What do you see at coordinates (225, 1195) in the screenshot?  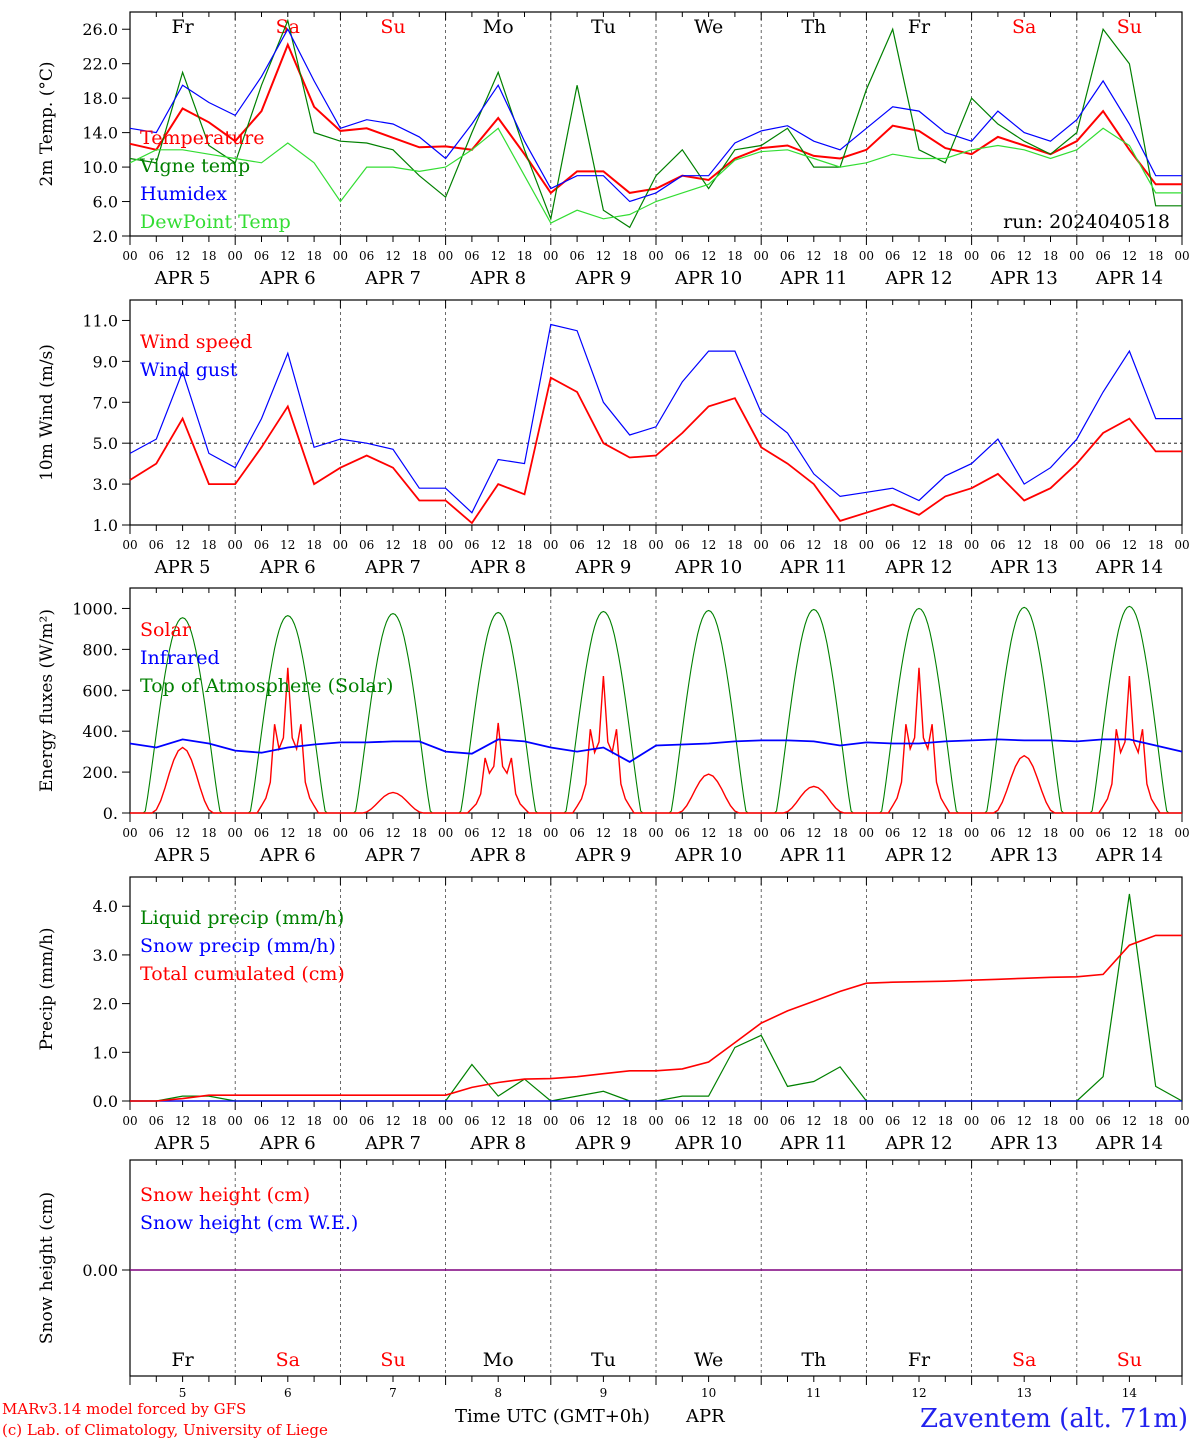 I see `legend-entry: Snow height (cm)` at bounding box center [225, 1195].